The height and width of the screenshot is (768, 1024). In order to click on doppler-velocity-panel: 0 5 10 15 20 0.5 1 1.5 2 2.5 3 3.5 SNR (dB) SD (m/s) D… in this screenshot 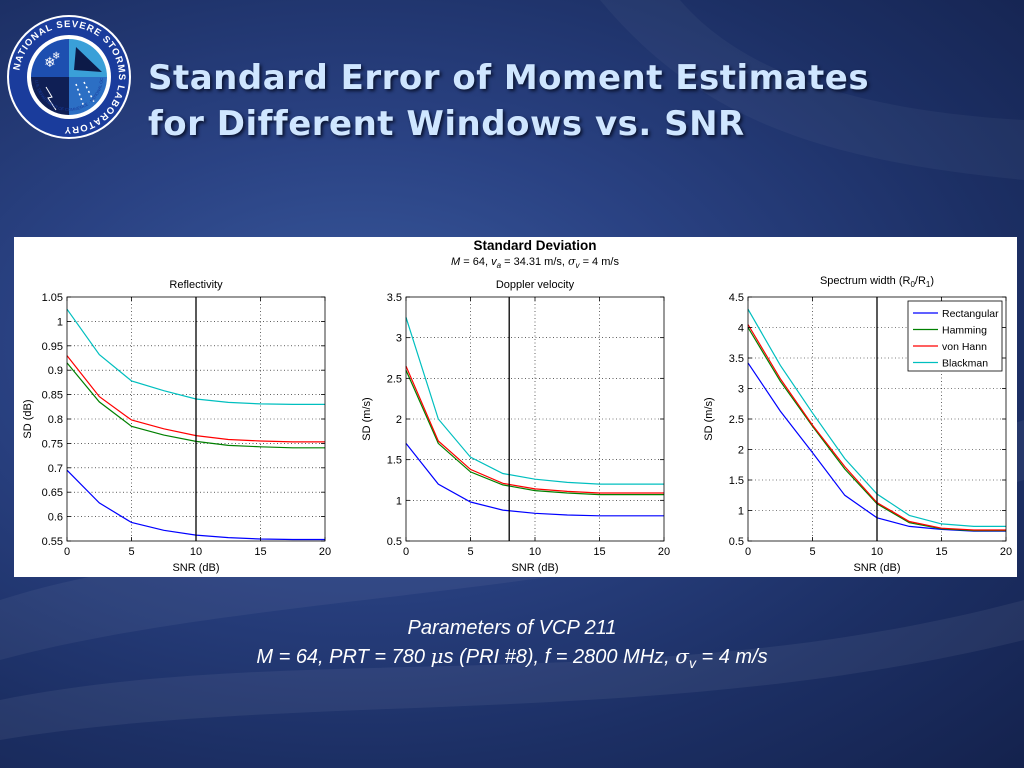, I will do `click(515, 426)`.